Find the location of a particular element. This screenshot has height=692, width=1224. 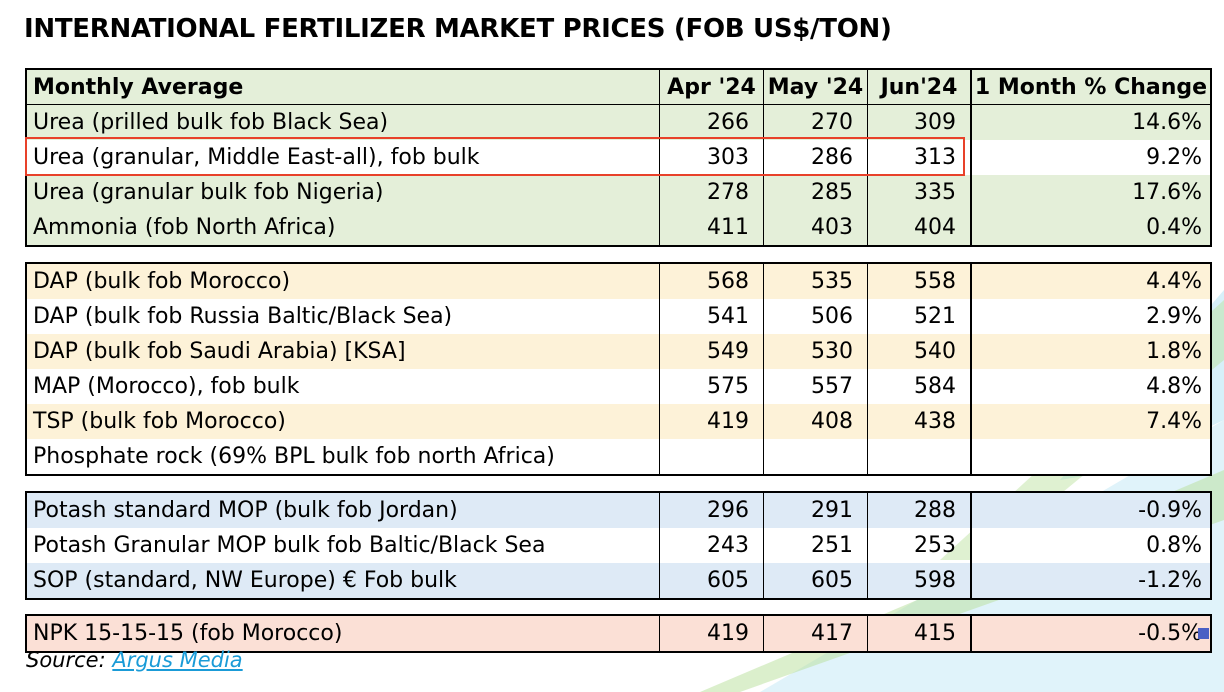

cell-may: 403 is located at coordinates (816, 227).